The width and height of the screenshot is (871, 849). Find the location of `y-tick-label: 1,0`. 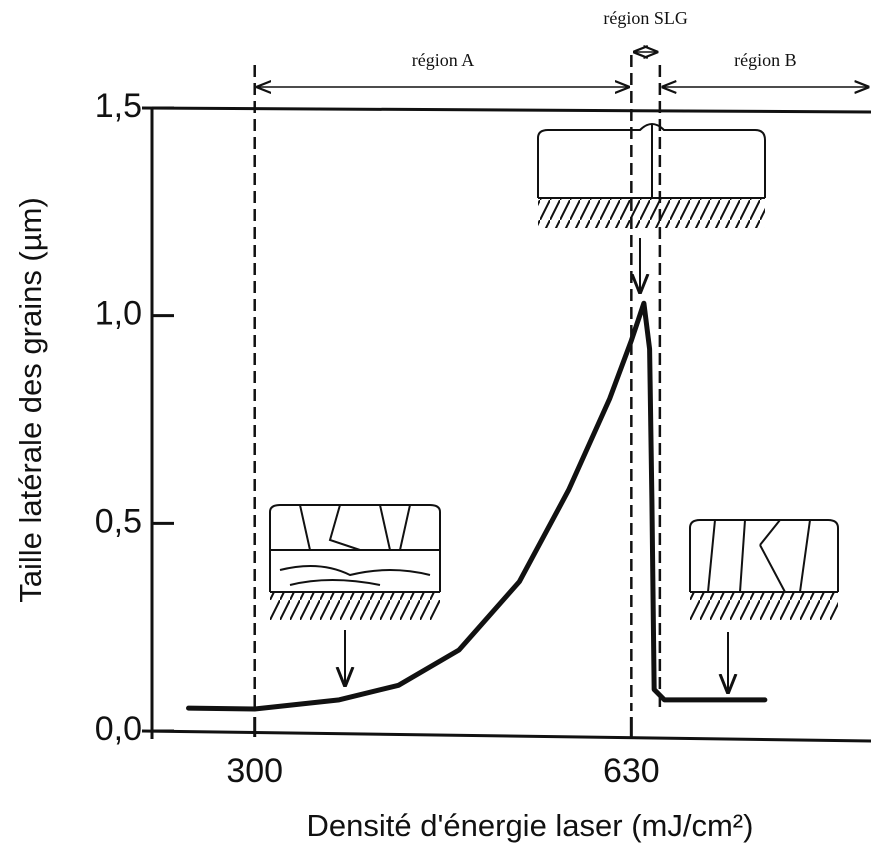

y-tick-label: 1,0 is located at coordinates (118, 314).